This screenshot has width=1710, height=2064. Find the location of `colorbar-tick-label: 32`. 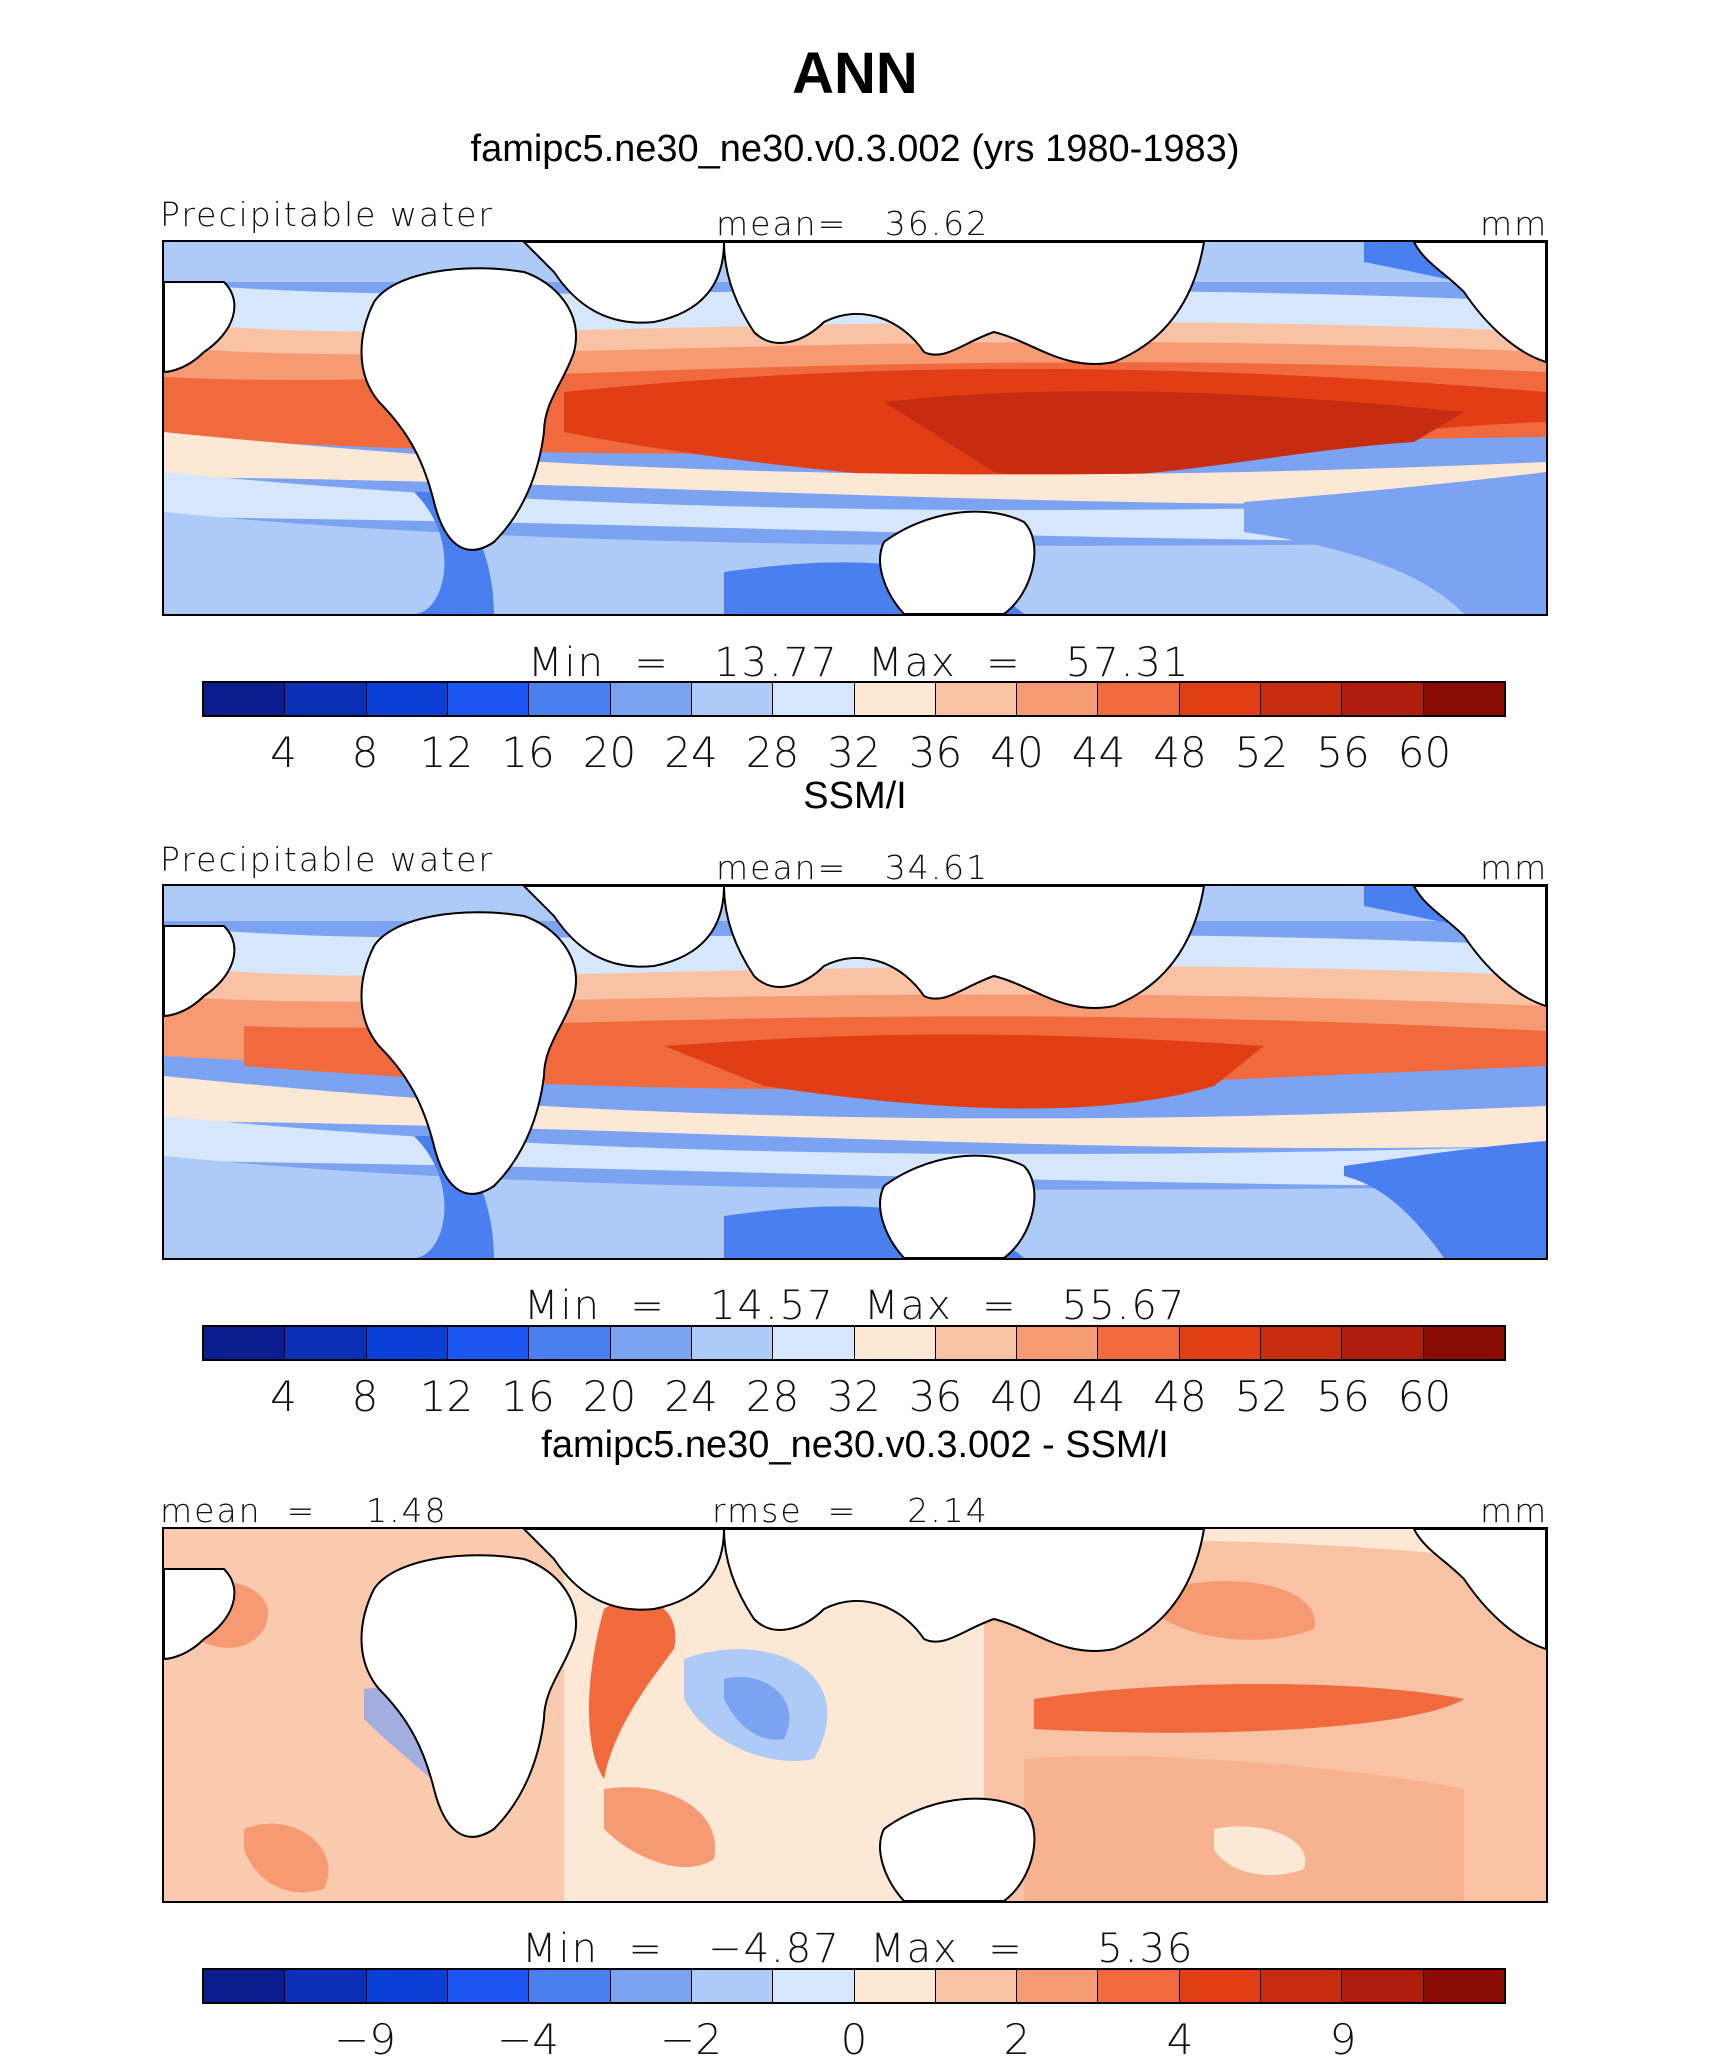

colorbar-tick-label: 32 is located at coordinates (854, 752).